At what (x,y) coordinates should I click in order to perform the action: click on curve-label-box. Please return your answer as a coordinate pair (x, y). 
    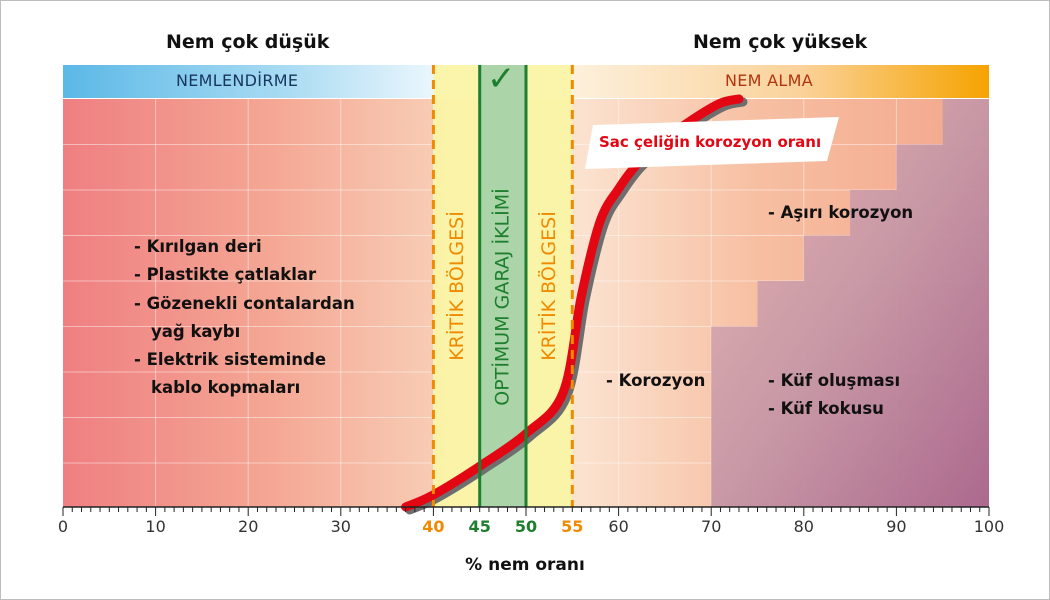
    Looking at the image, I should click on (712, 143).